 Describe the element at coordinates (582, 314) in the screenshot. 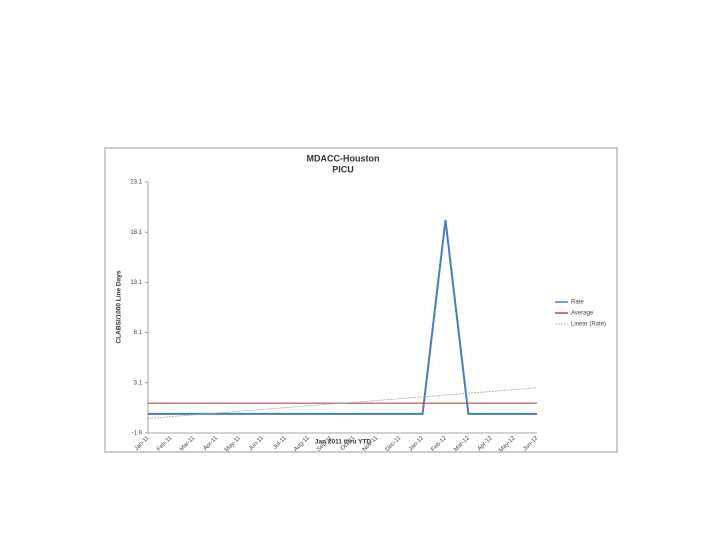

I see `legend-label: Average` at that location.